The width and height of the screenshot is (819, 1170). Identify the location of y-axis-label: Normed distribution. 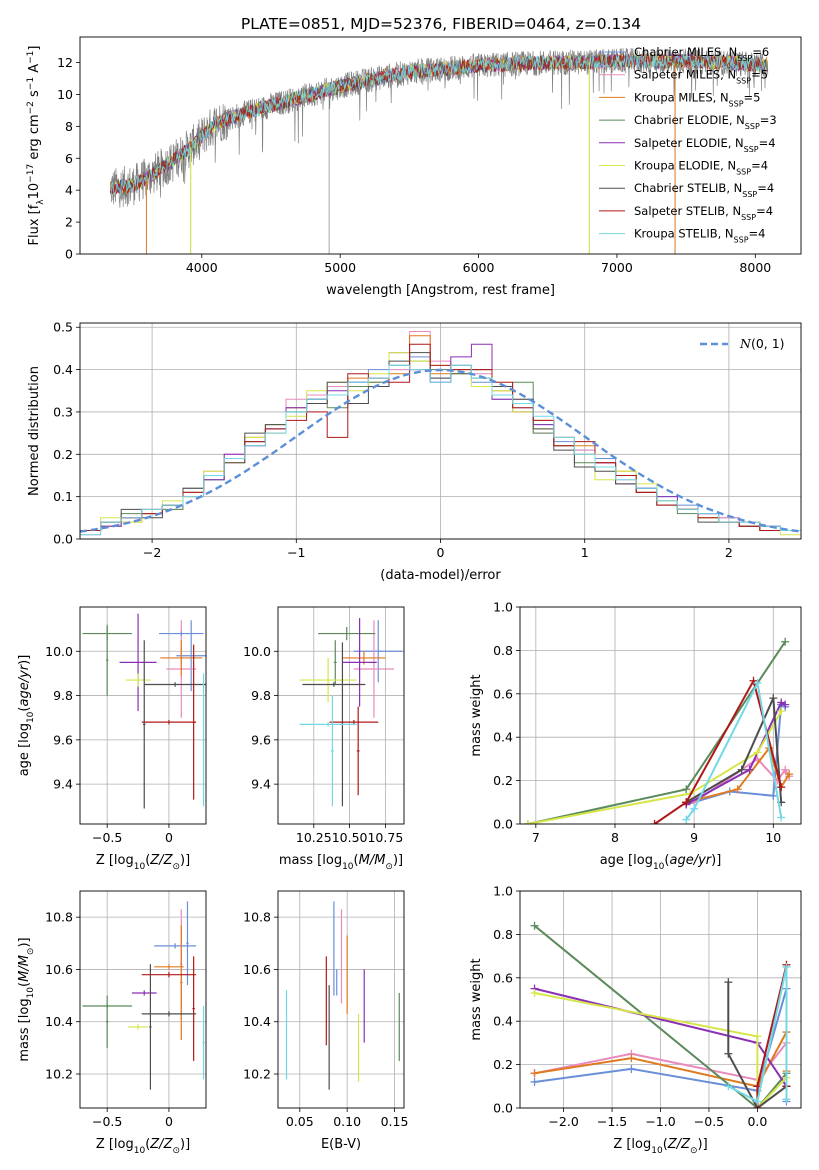
(34, 431).